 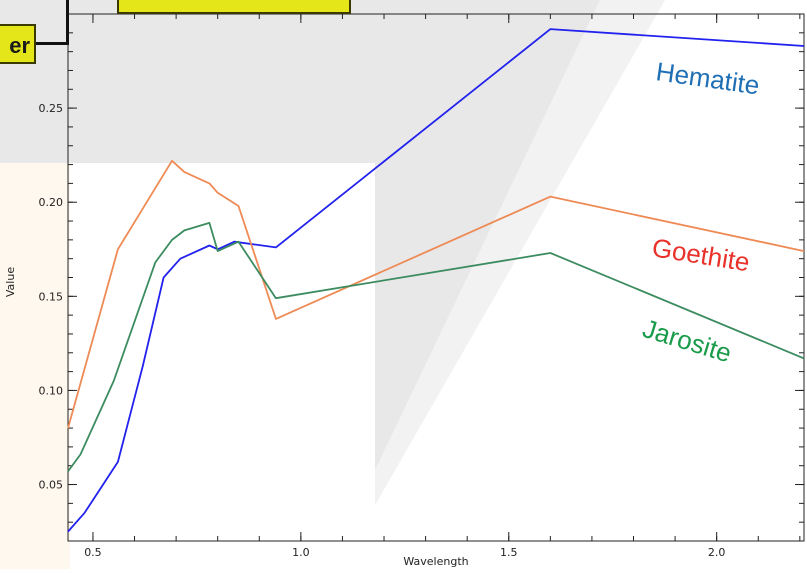 What do you see at coordinates (301, 552) in the screenshot?
I see `x-tick-label: 1.0` at bounding box center [301, 552].